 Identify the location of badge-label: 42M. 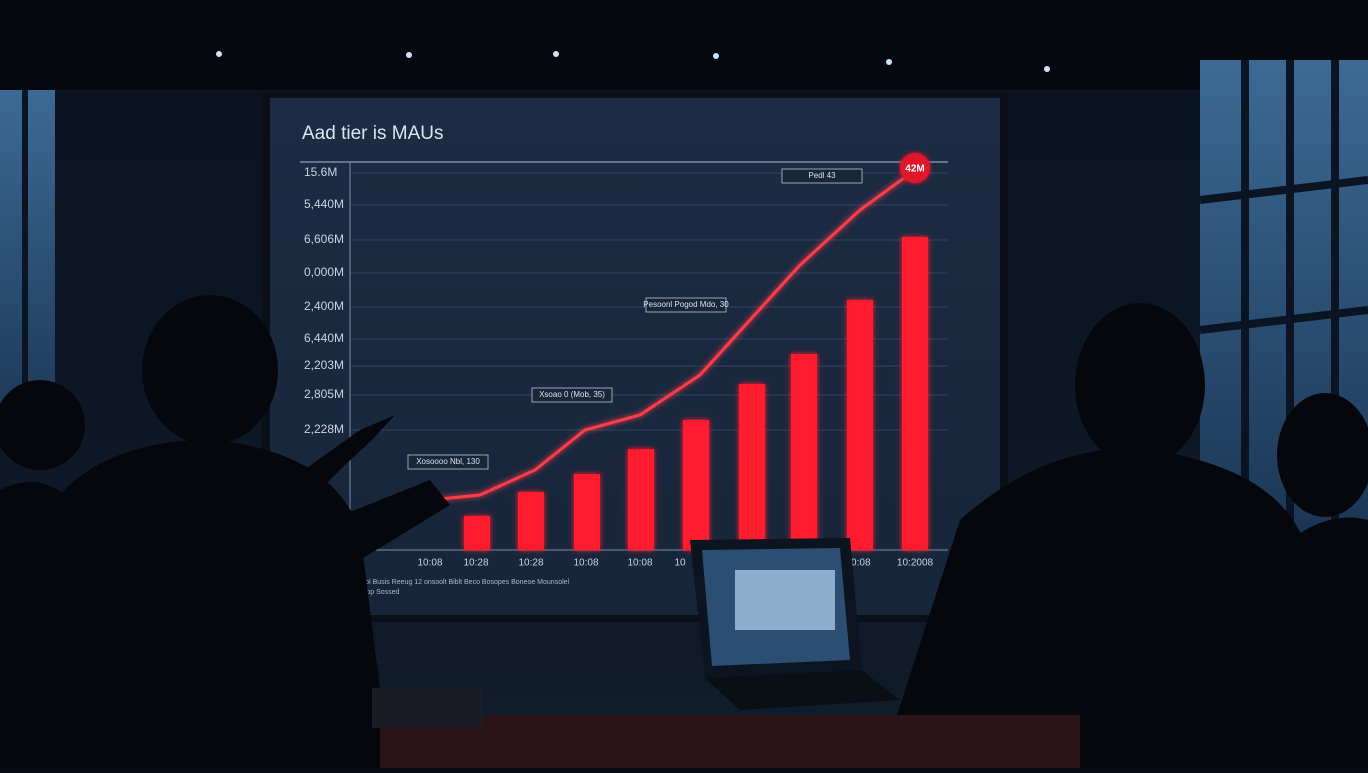
(914, 169).